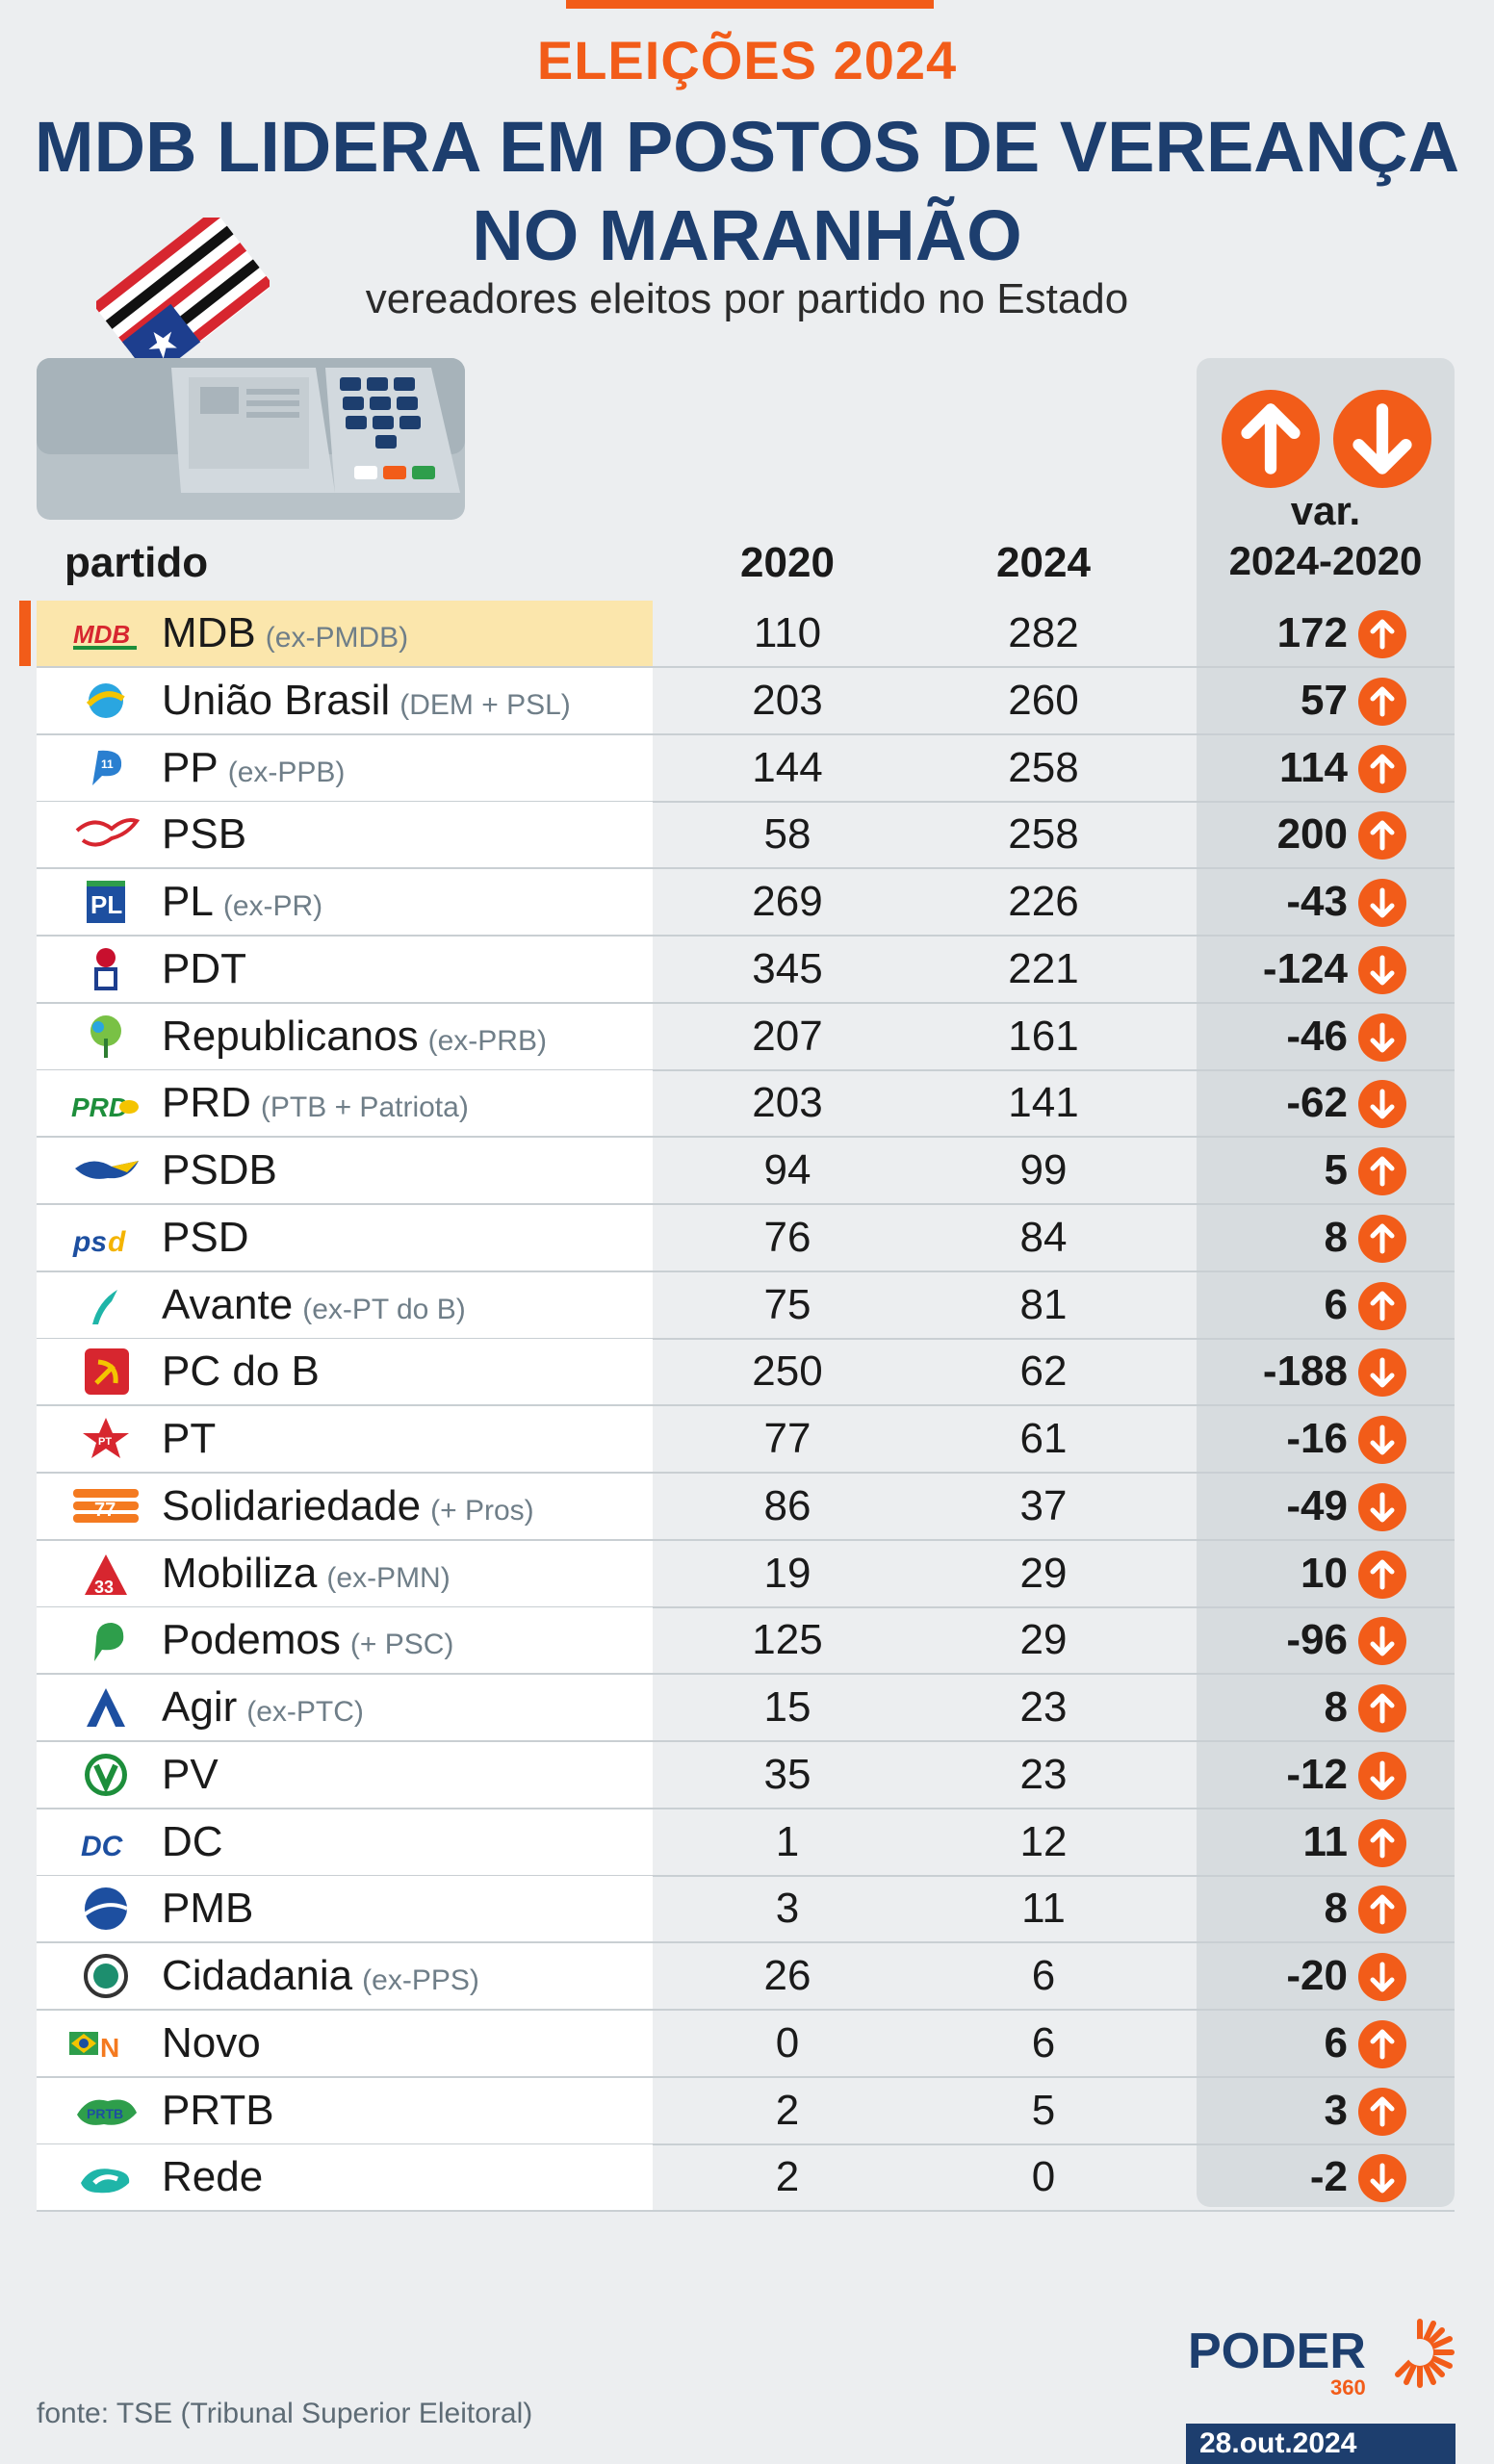  What do you see at coordinates (1043, 562) in the screenshot?
I see `year-2024-column-header: 2024` at bounding box center [1043, 562].